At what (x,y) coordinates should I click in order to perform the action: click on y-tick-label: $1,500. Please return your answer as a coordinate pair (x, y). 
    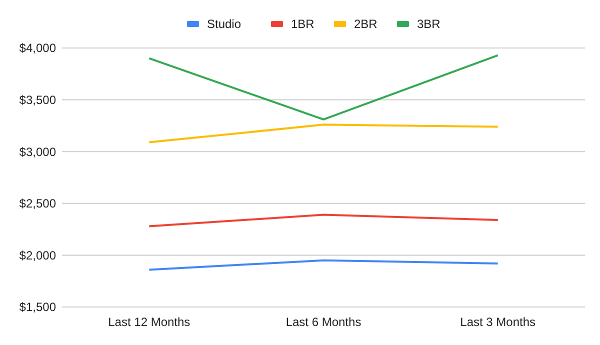
    Looking at the image, I should click on (37, 307).